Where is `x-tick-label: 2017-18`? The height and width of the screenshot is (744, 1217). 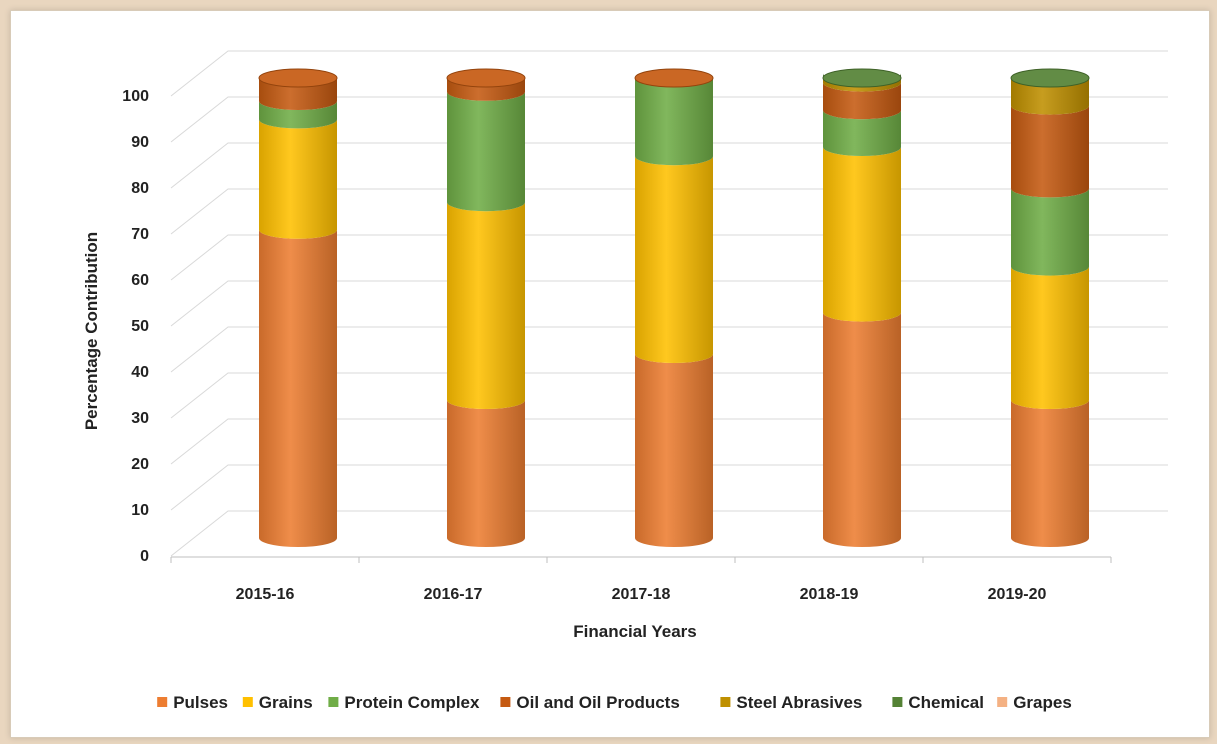
x-tick-label: 2017-18 is located at coordinates (641, 594).